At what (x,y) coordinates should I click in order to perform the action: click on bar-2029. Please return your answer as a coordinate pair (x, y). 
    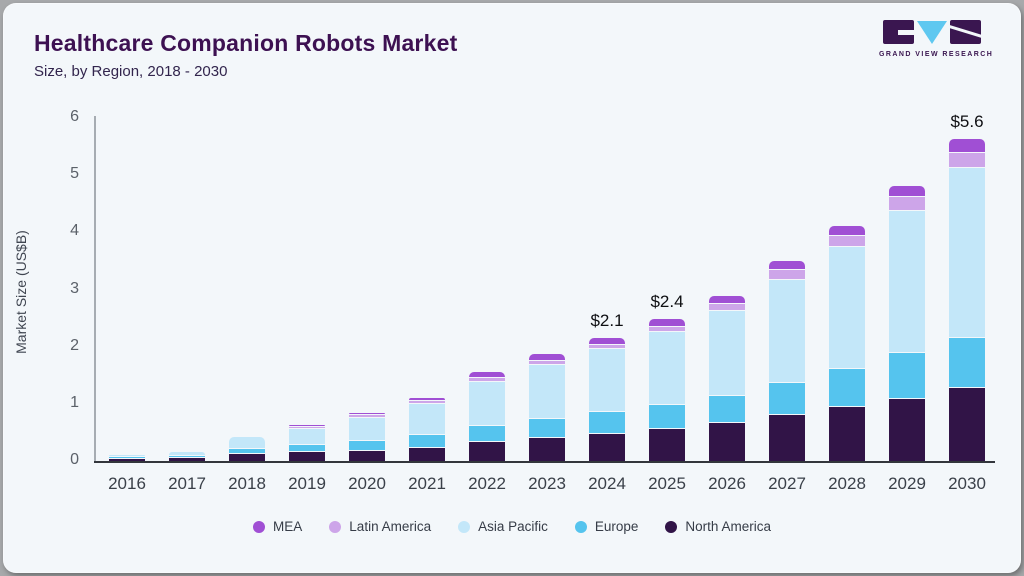
    Looking at the image, I should click on (907, 323).